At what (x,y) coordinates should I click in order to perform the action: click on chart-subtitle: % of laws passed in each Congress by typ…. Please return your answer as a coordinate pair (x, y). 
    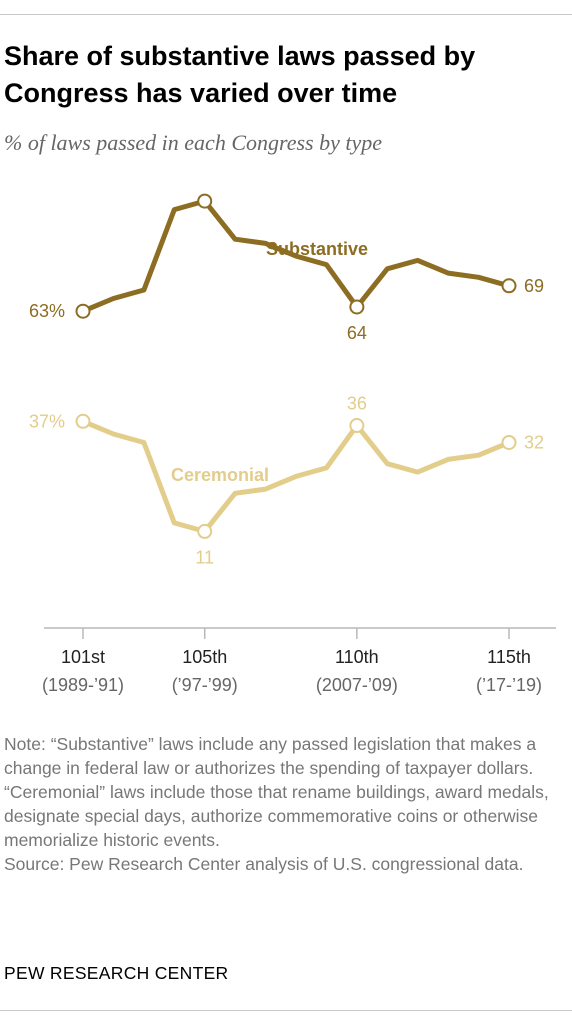
    Looking at the image, I should click on (193, 142).